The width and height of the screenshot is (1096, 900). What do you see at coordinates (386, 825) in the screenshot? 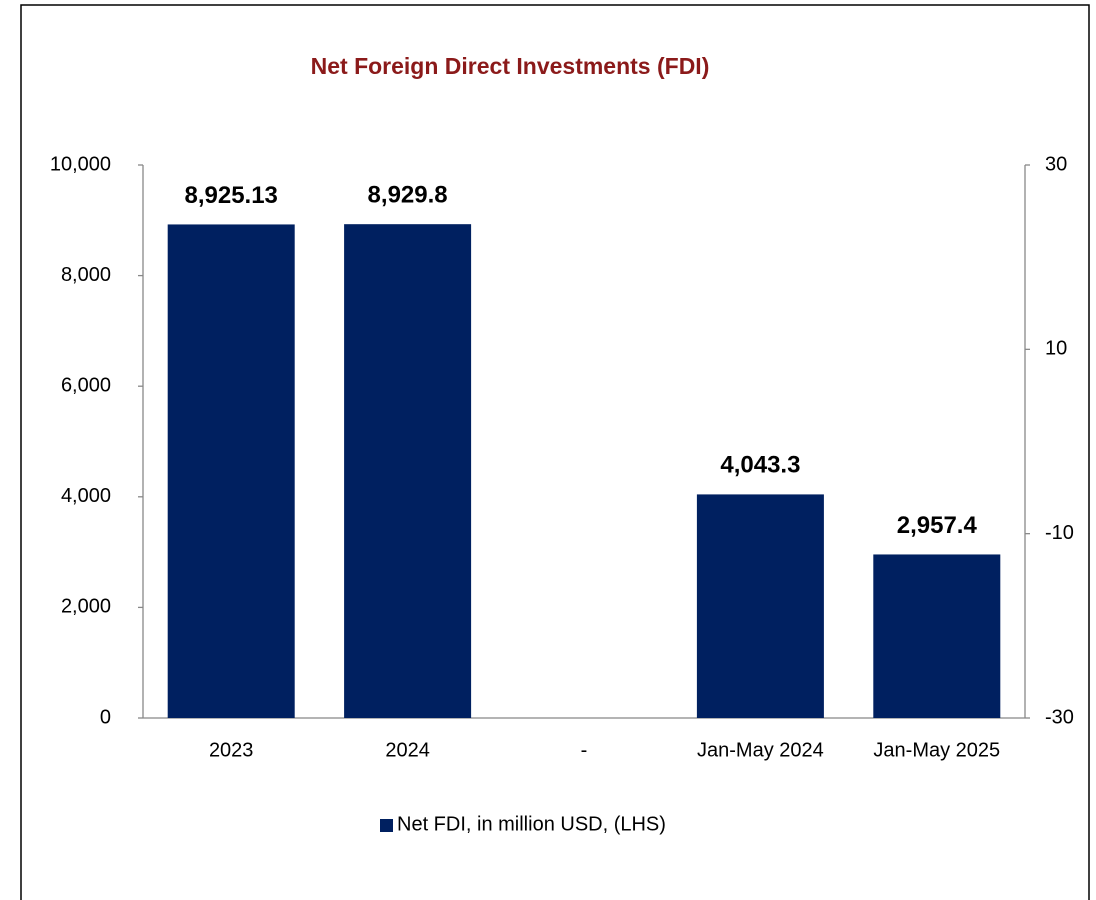
I see `legend-swatch` at bounding box center [386, 825].